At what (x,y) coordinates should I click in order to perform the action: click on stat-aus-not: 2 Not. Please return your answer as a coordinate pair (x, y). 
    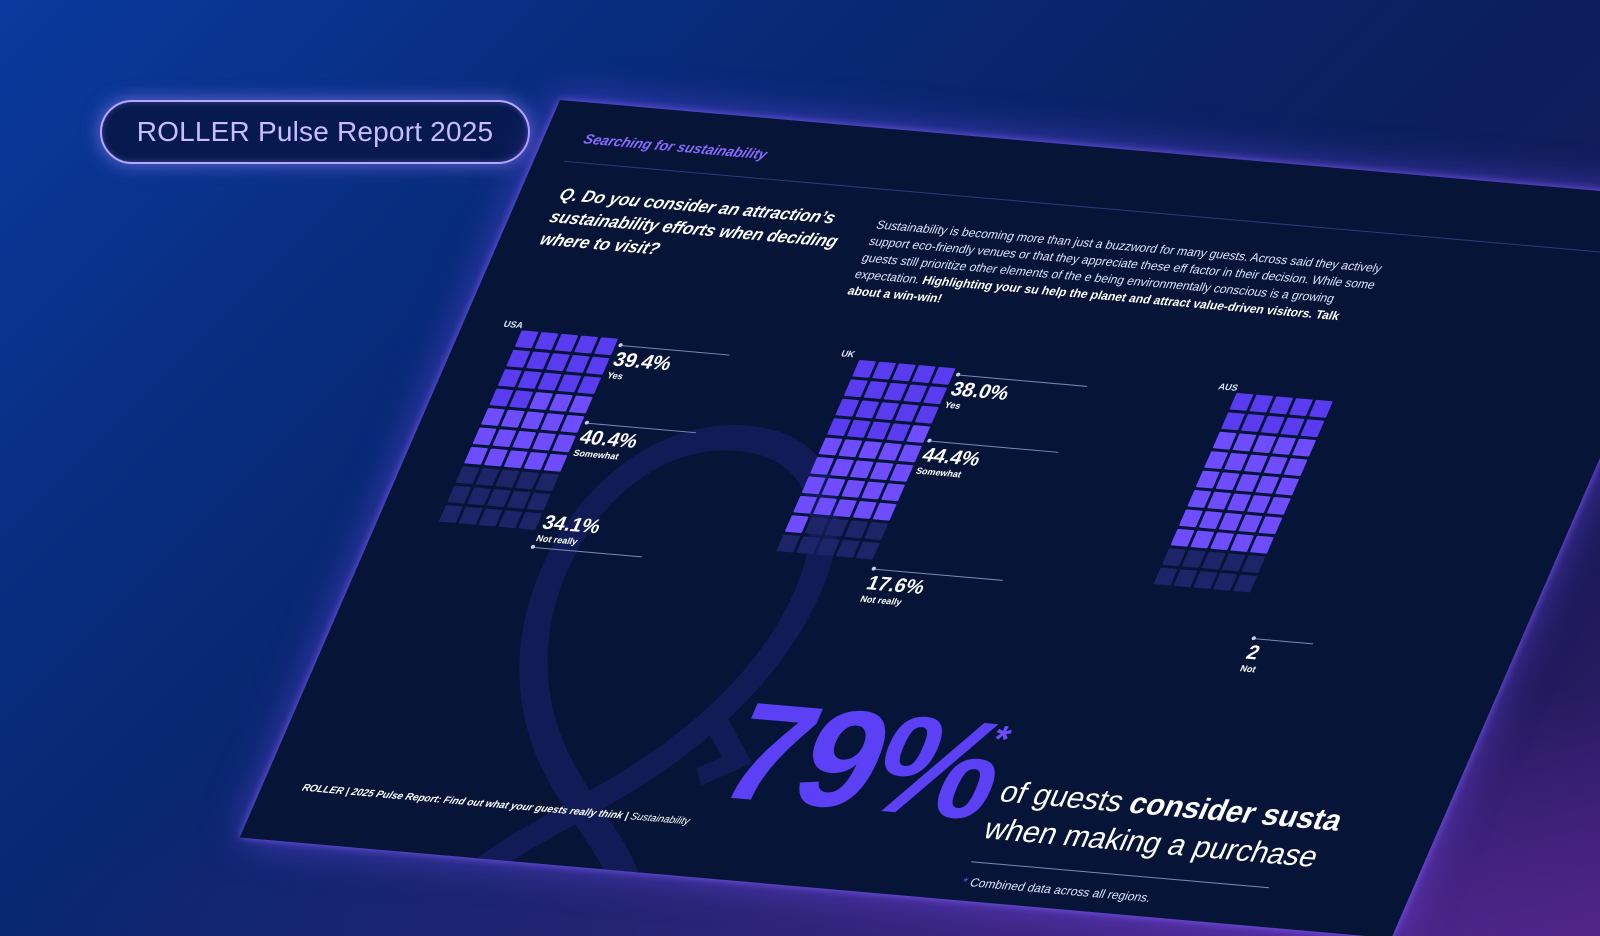
    Looking at the image, I should click on (1253, 658).